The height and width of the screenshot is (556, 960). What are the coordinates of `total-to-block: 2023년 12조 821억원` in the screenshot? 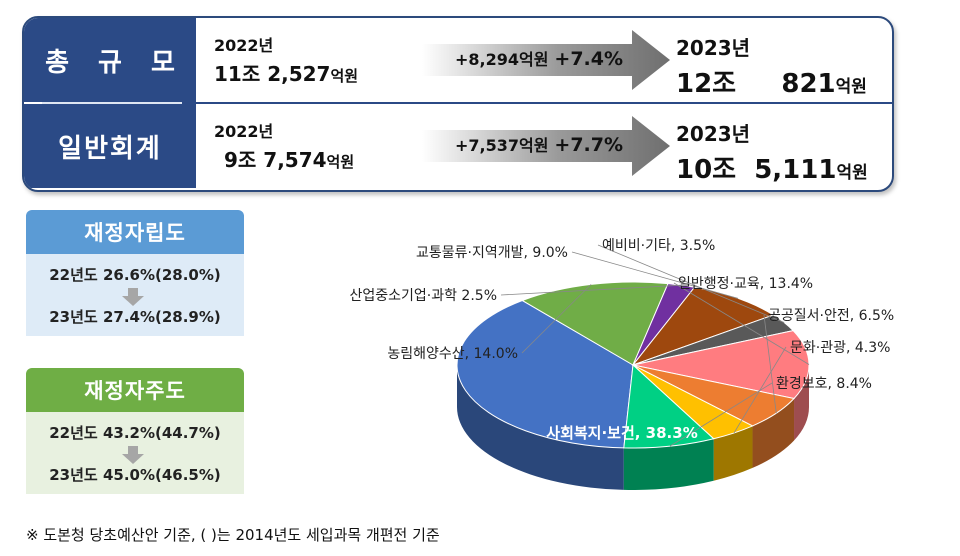 It's located at (771, 66).